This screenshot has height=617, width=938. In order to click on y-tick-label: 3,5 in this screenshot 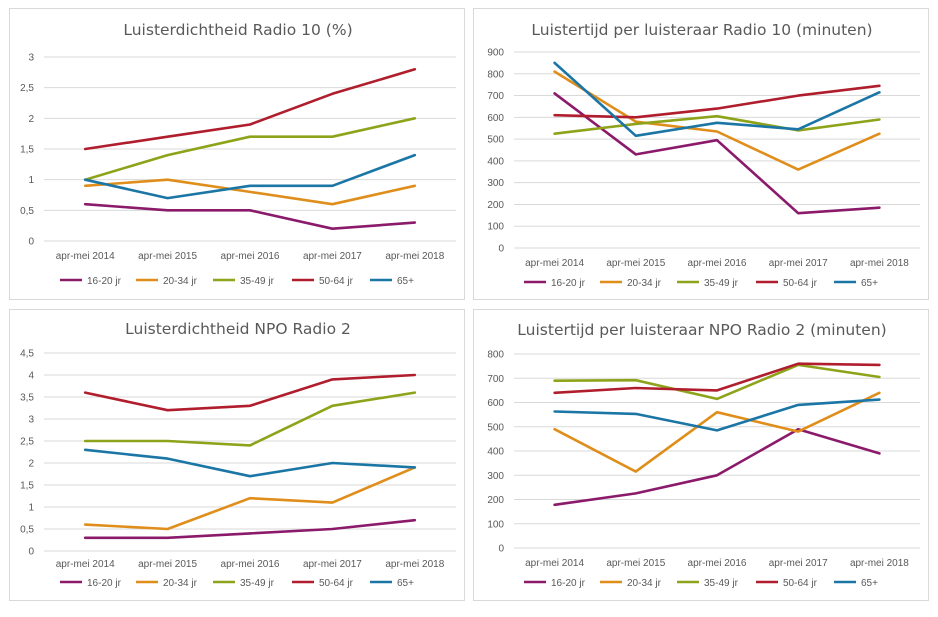, I will do `click(27, 398)`.